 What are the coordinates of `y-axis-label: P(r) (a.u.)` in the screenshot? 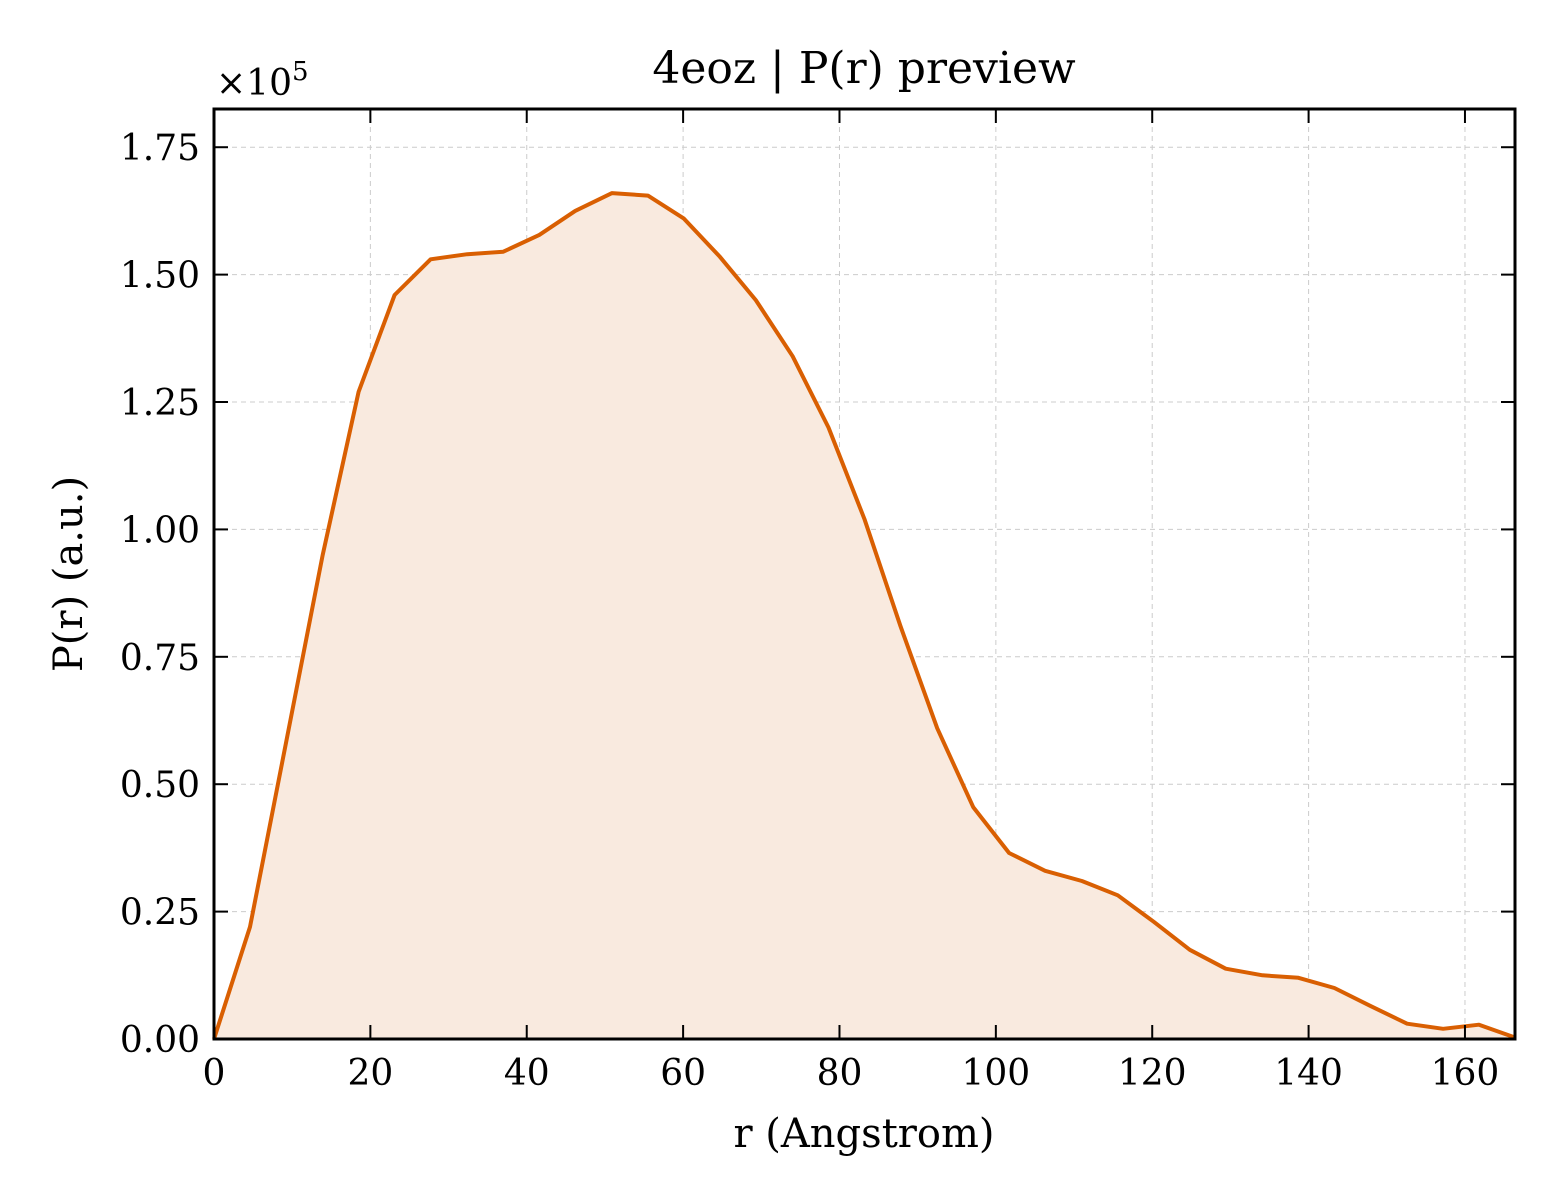 It's located at (69, 574).